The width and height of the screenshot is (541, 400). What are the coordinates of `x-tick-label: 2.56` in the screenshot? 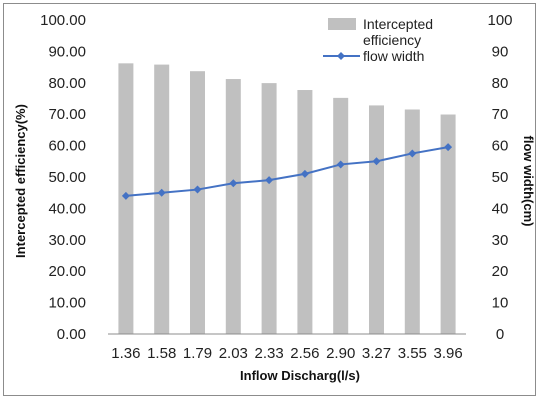 It's located at (304, 353).